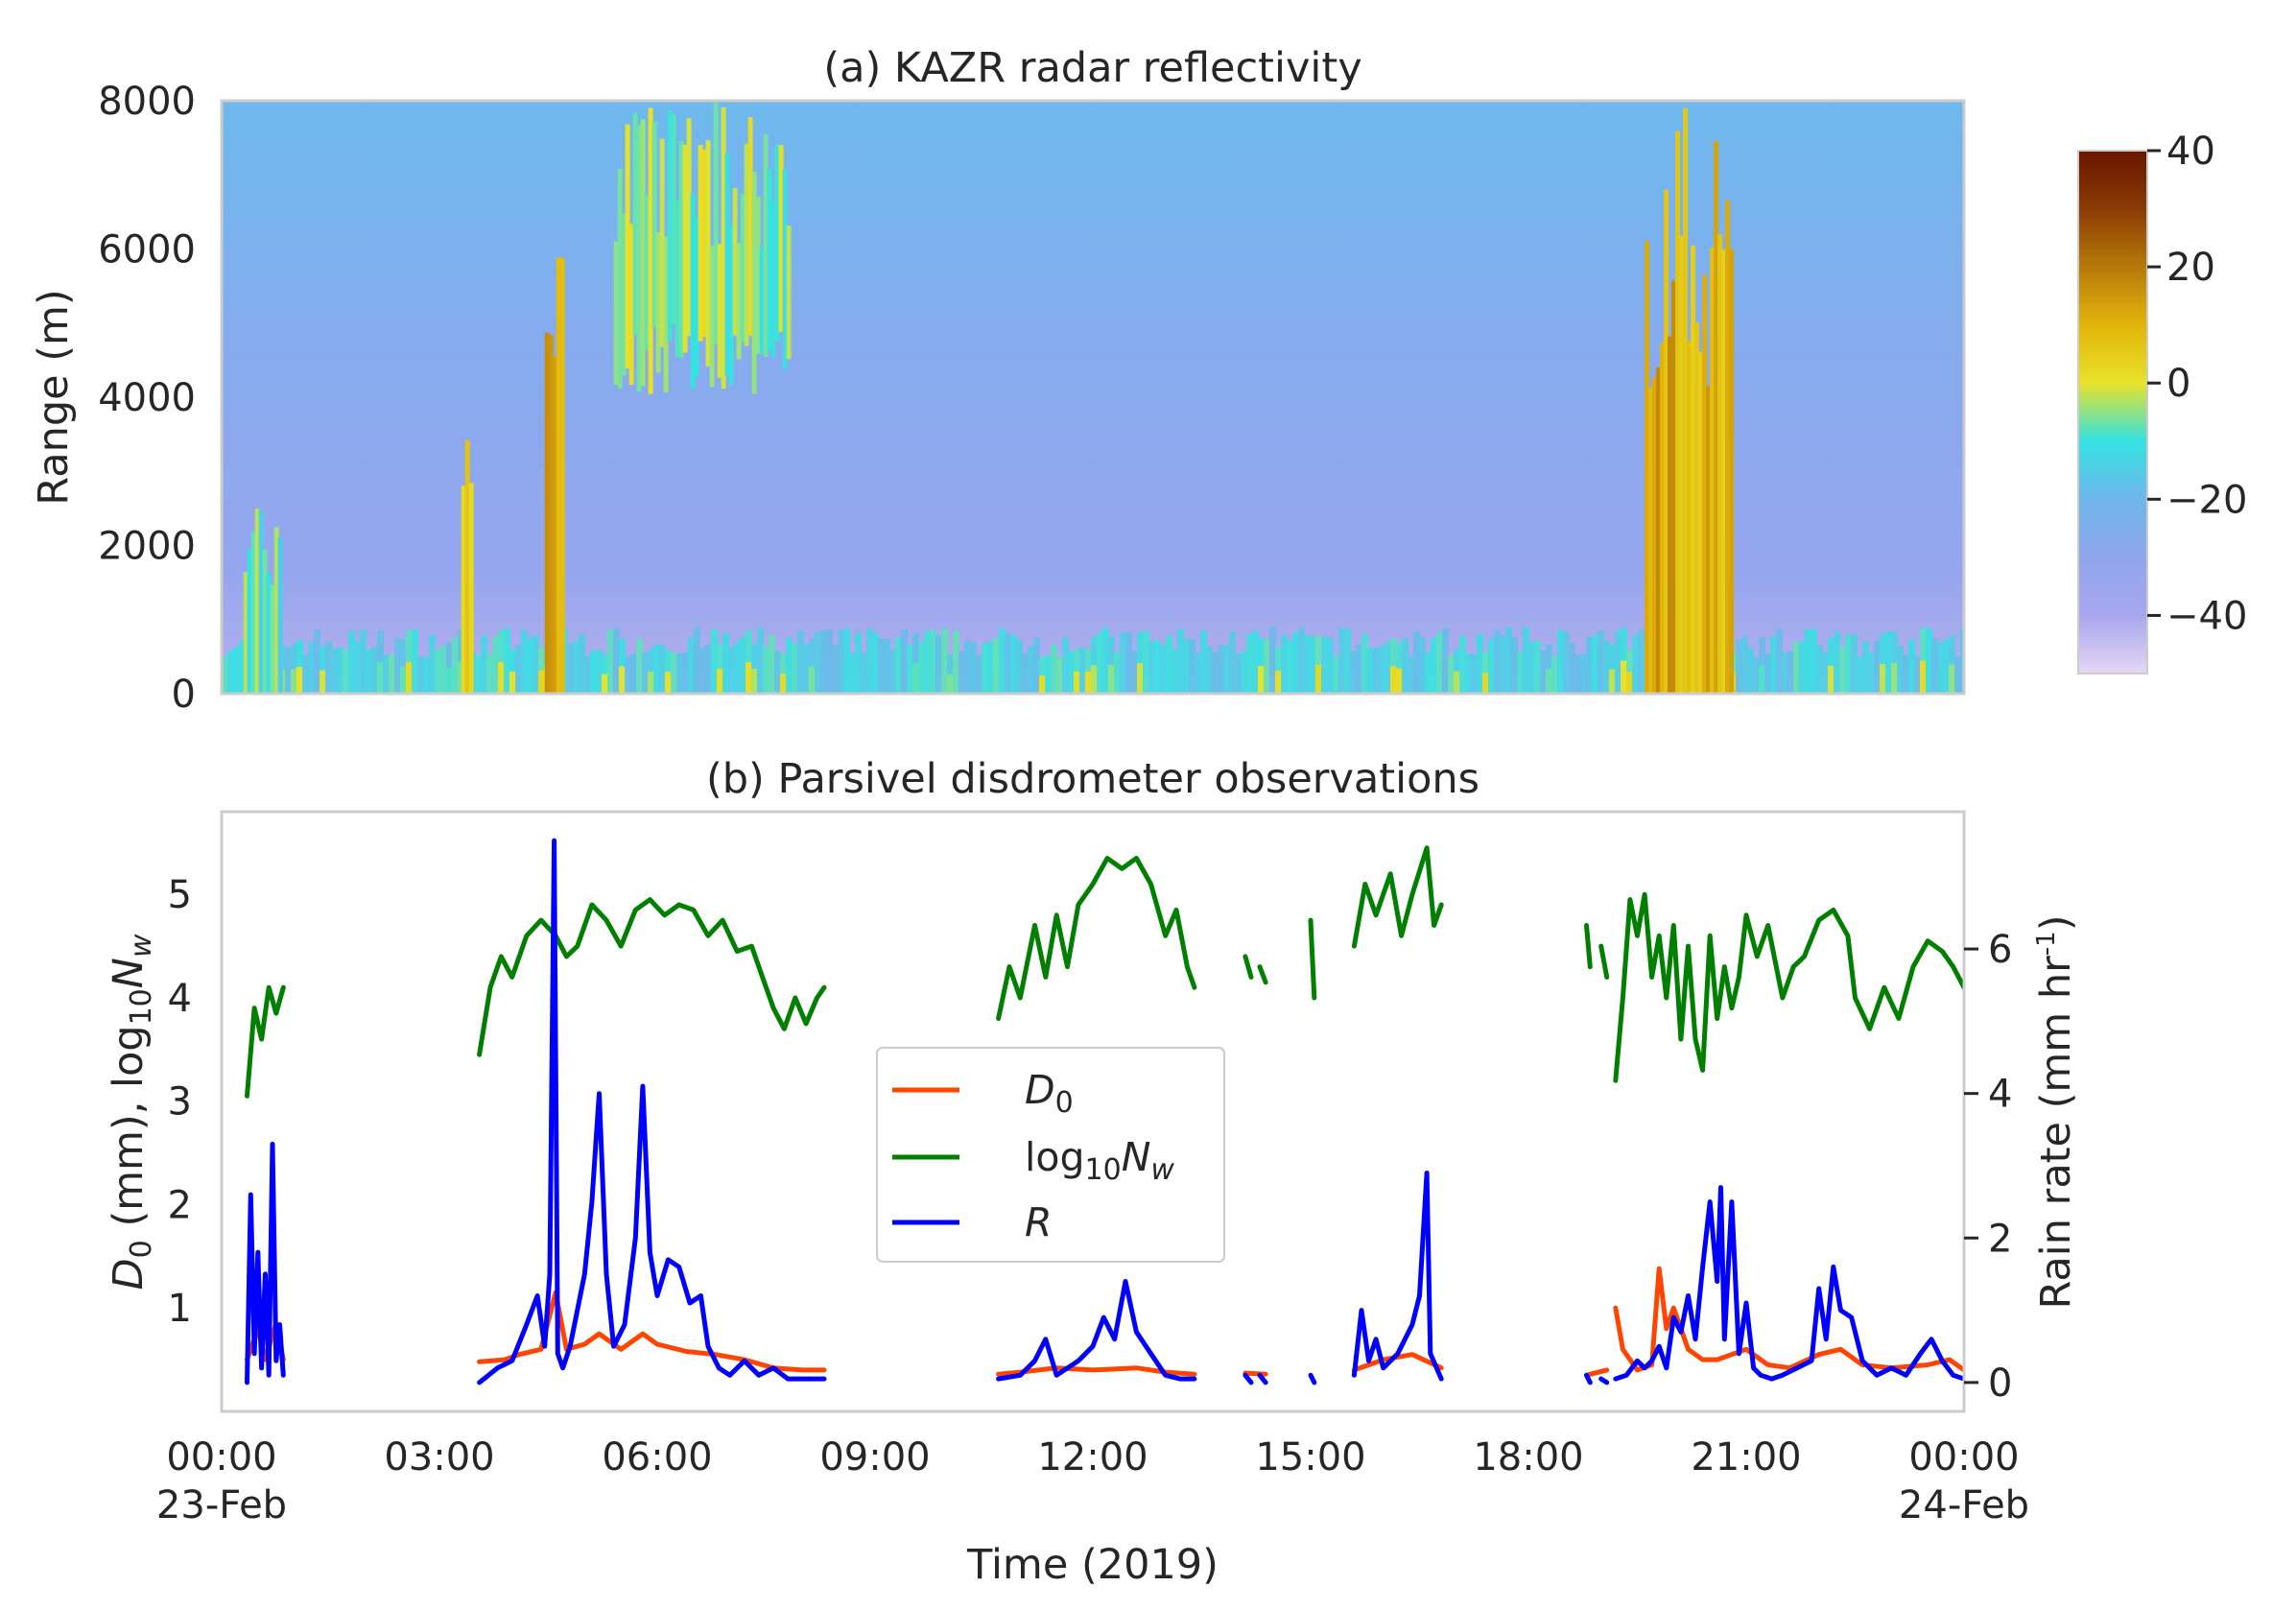  Describe the element at coordinates (2190, 268) in the screenshot. I see `colorbar-tick-label: 20` at that location.